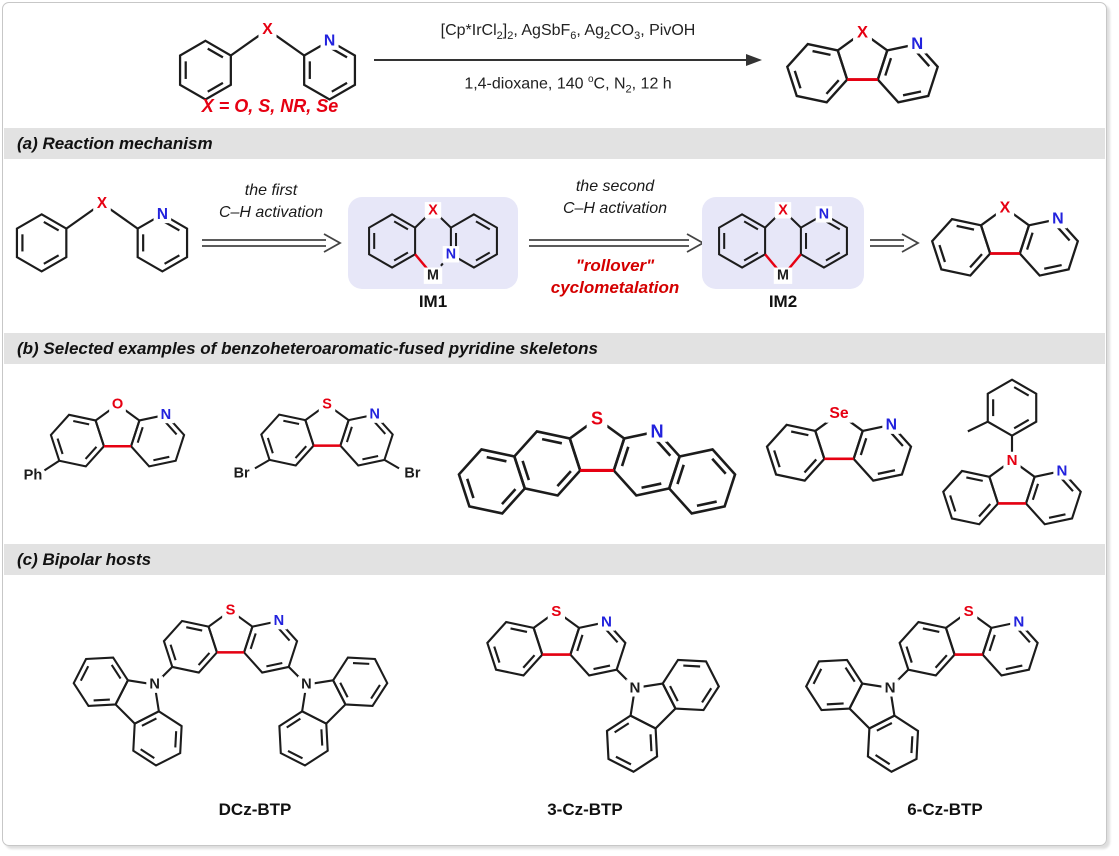 This screenshot has height=856, width=1119. What do you see at coordinates (554, 559) in the screenshot?
I see `section-c-header: (c) Bipolar hosts` at bounding box center [554, 559].